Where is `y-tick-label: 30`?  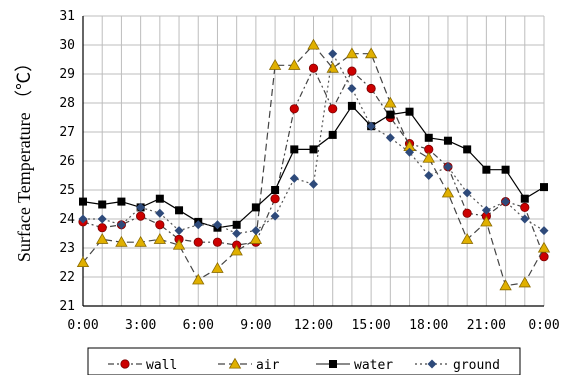
y-tick-label: 30 is located at coordinates (67, 45).